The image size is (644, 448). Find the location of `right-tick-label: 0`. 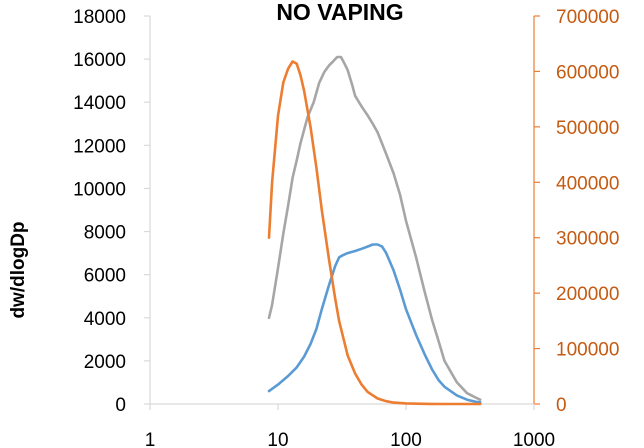

right-tick-label: 0 is located at coordinates (561, 405).